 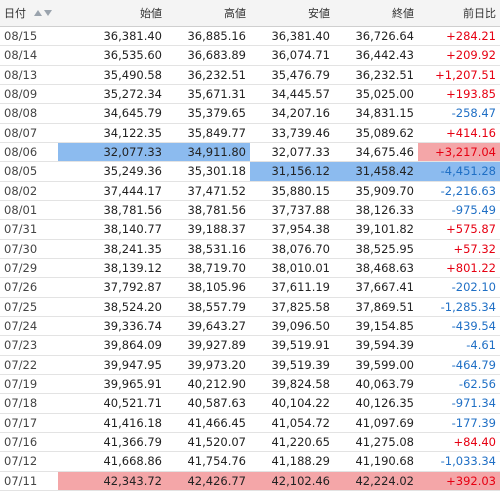 What do you see at coordinates (459, 171) in the screenshot?
I see `price-cell: -4,451.28` at bounding box center [459, 171].